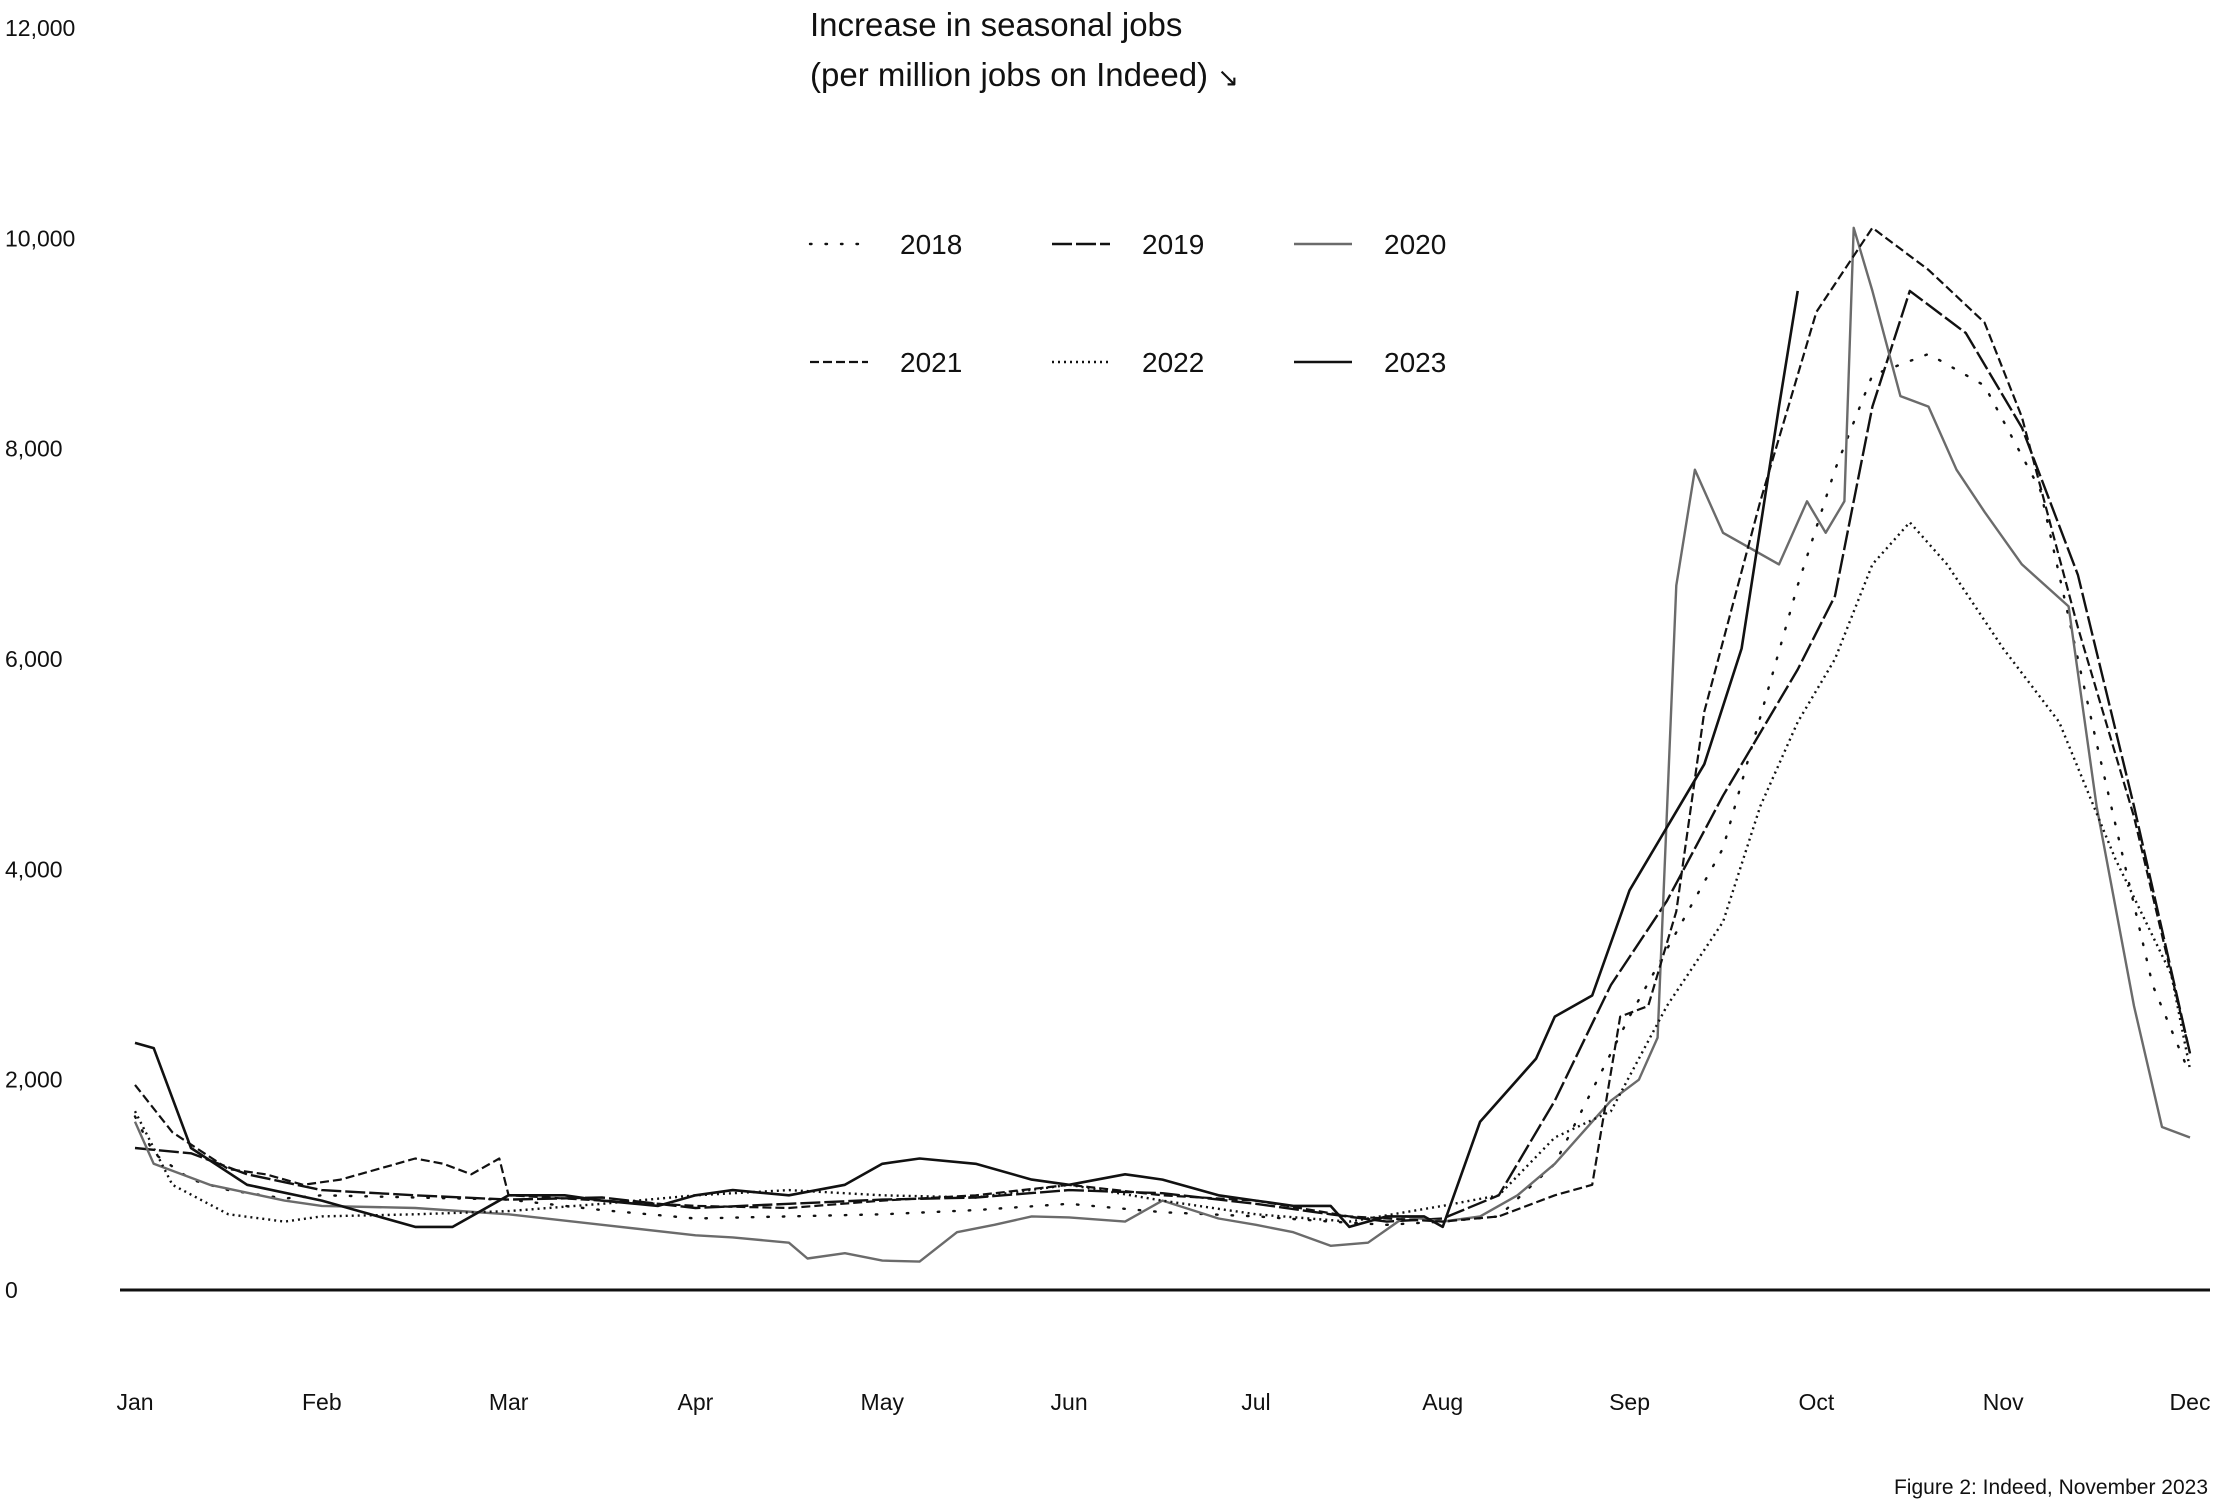  Describe the element at coordinates (34, 869) in the screenshot. I see `y-tick-label: 4,000` at that location.